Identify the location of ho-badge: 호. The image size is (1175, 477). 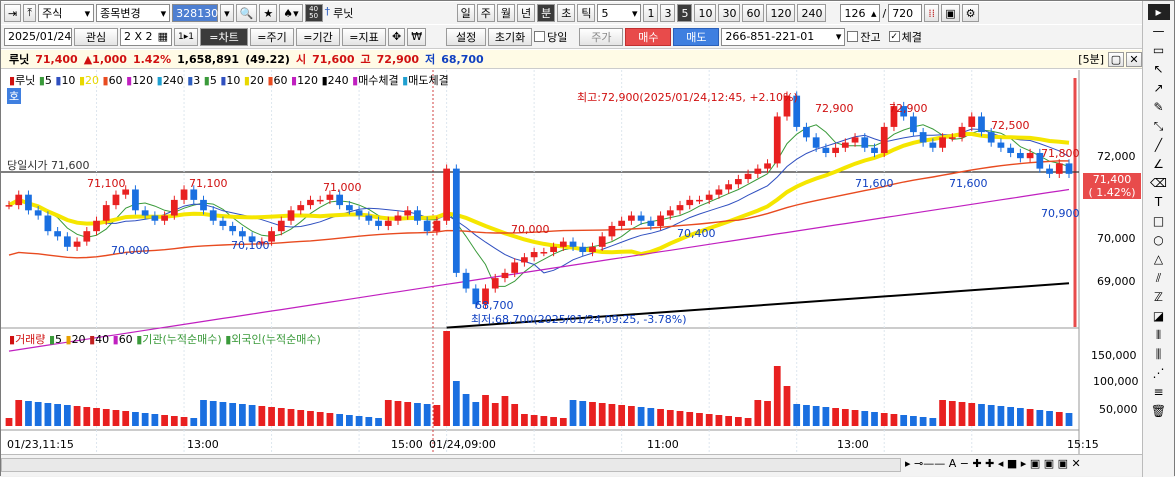
(14, 96).